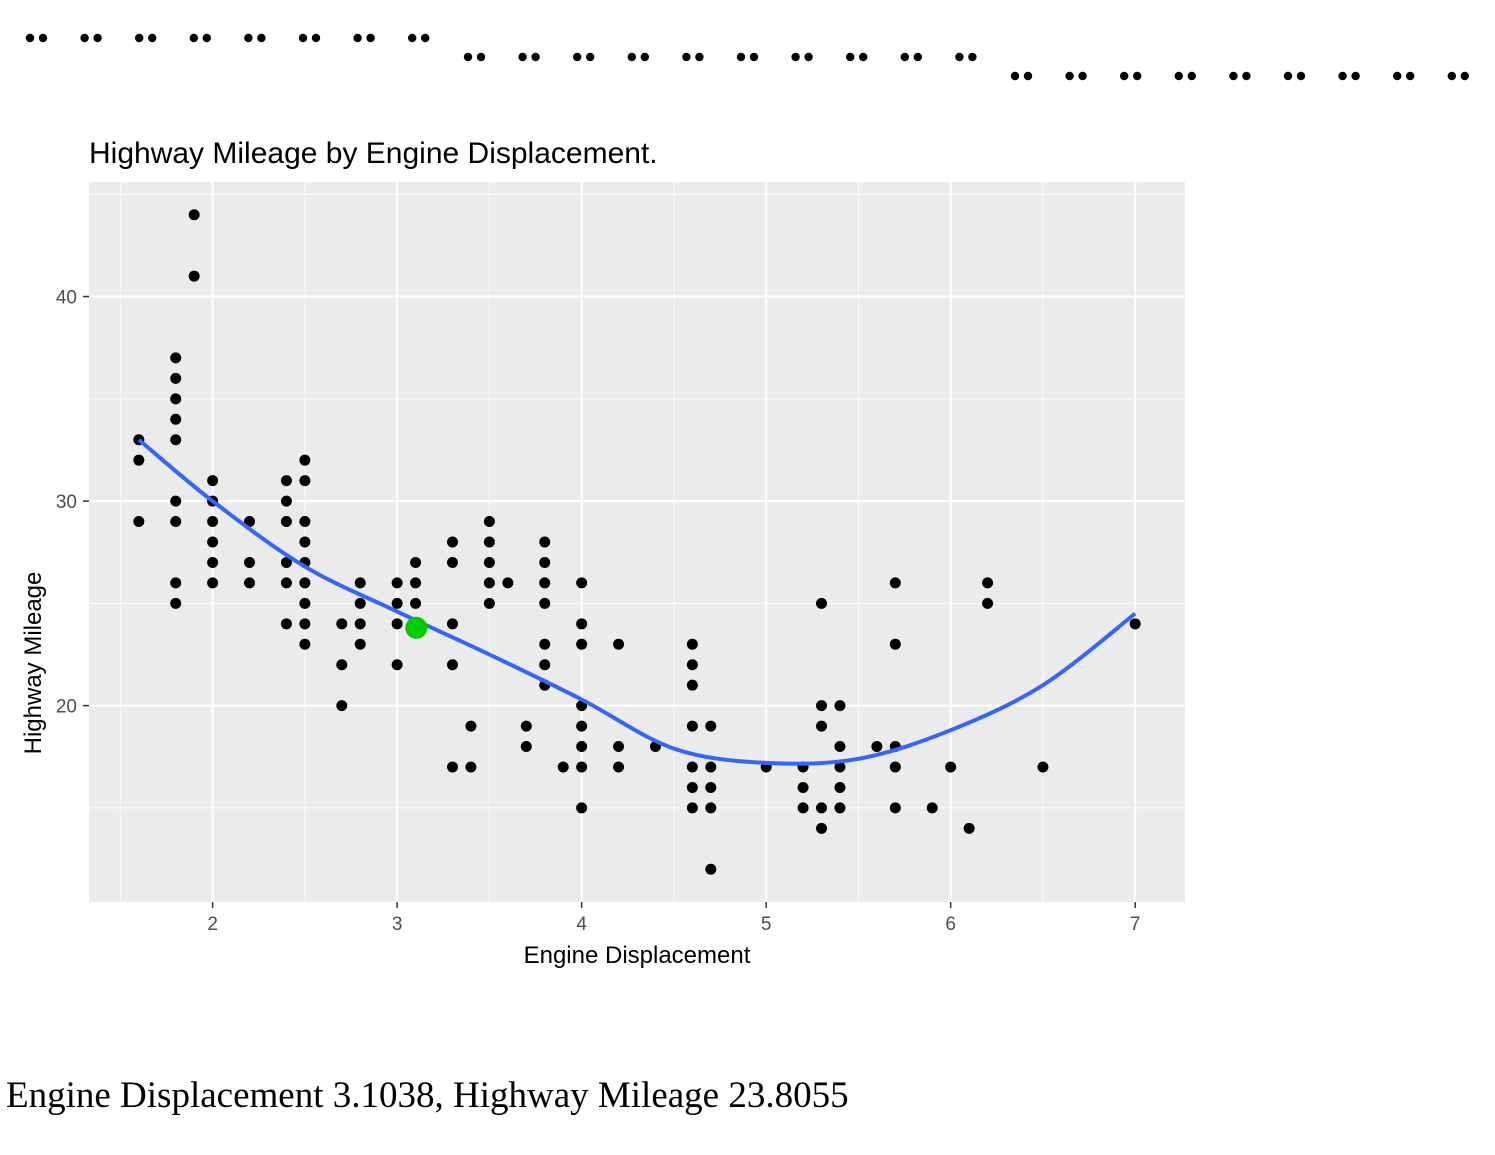  I want to click on x-tick-label: 6, so click(950, 924).